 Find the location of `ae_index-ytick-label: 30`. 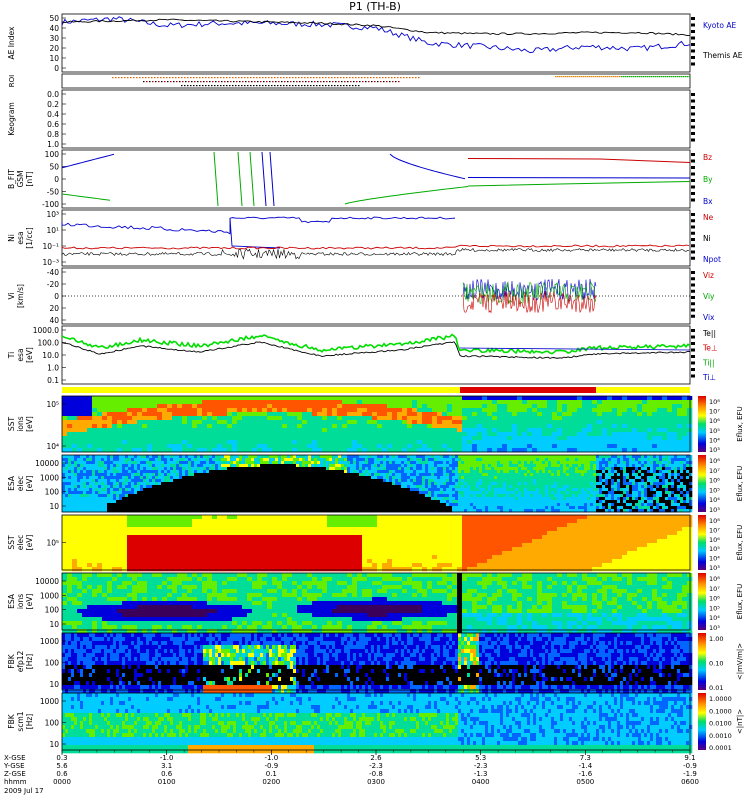

ae_index-ytick-label: 30 is located at coordinates (54, 38).